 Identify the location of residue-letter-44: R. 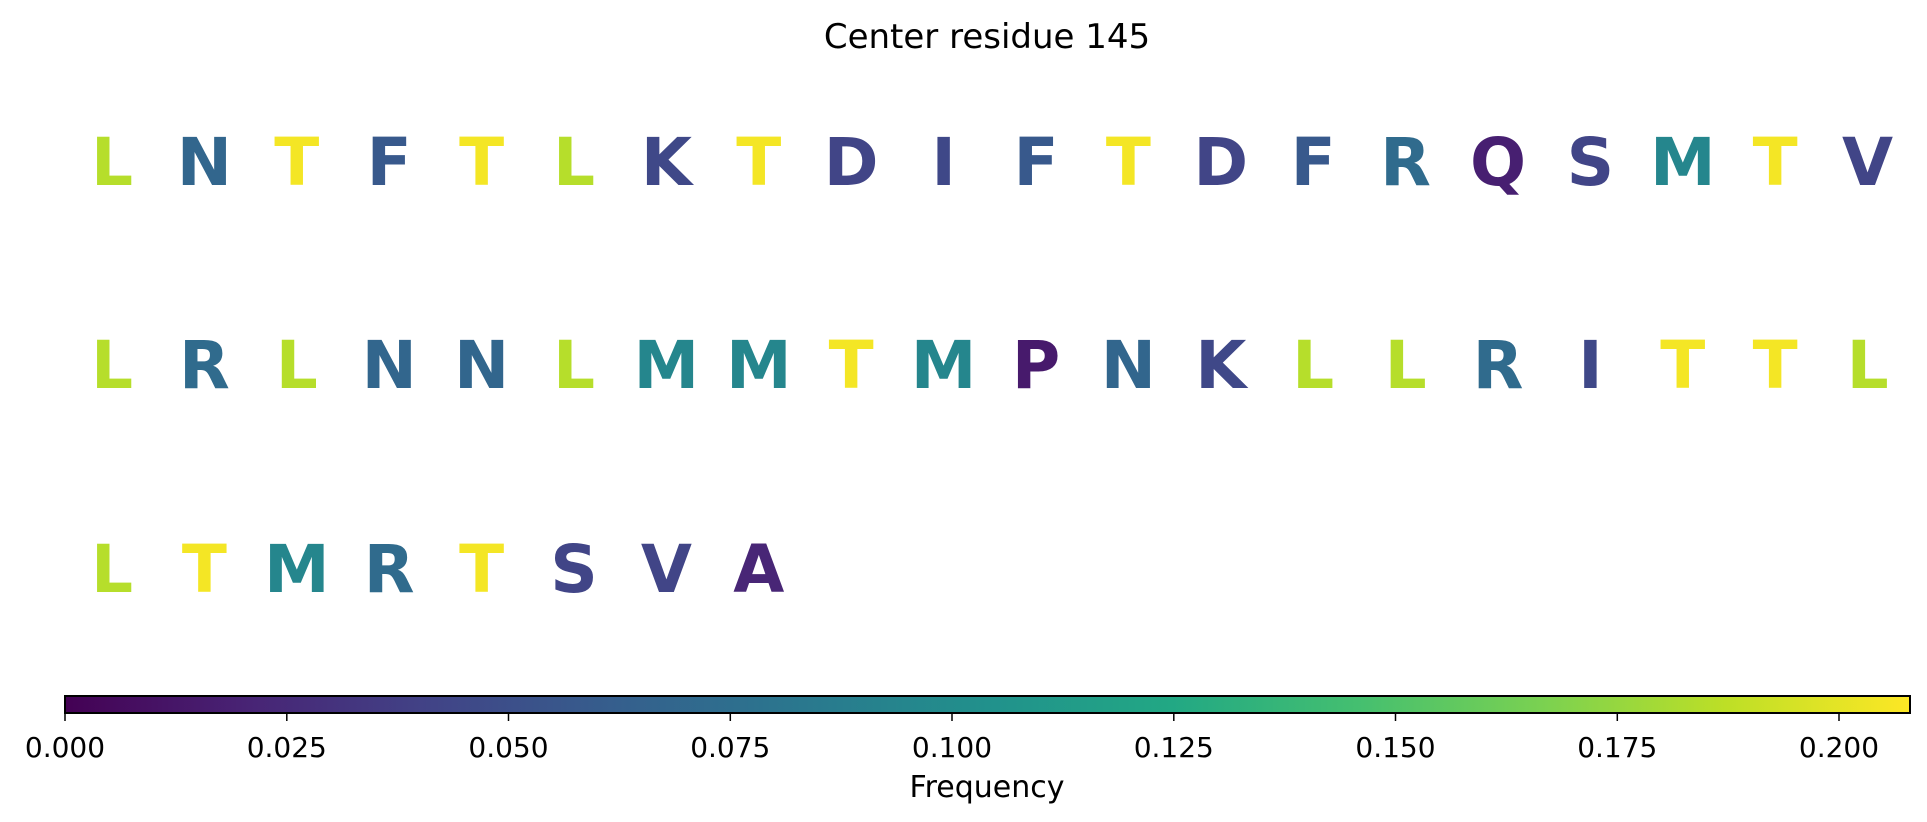
(389, 569).